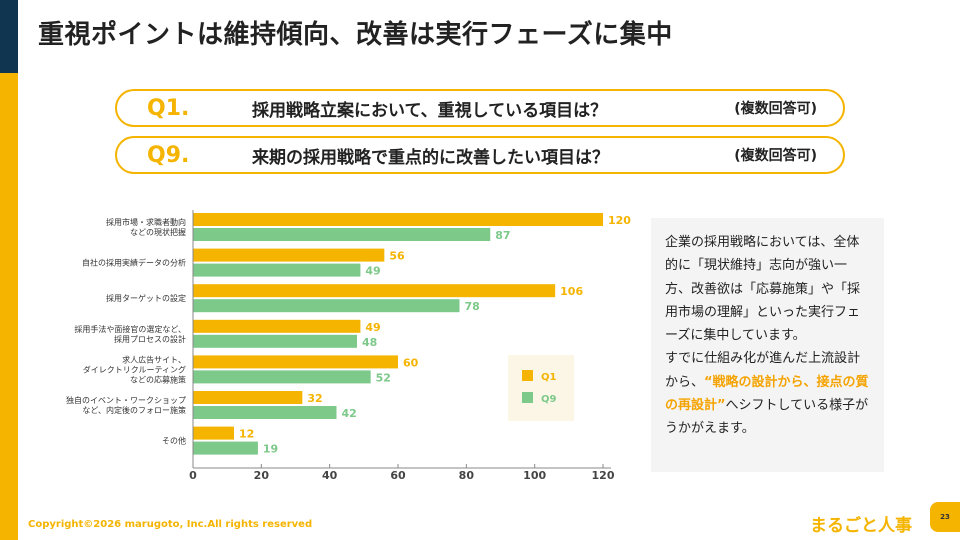 The image size is (960, 540). Describe the element at coordinates (146, 222) in the screenshot. I see `category-label: 採用市場・求職者動向` at that location.